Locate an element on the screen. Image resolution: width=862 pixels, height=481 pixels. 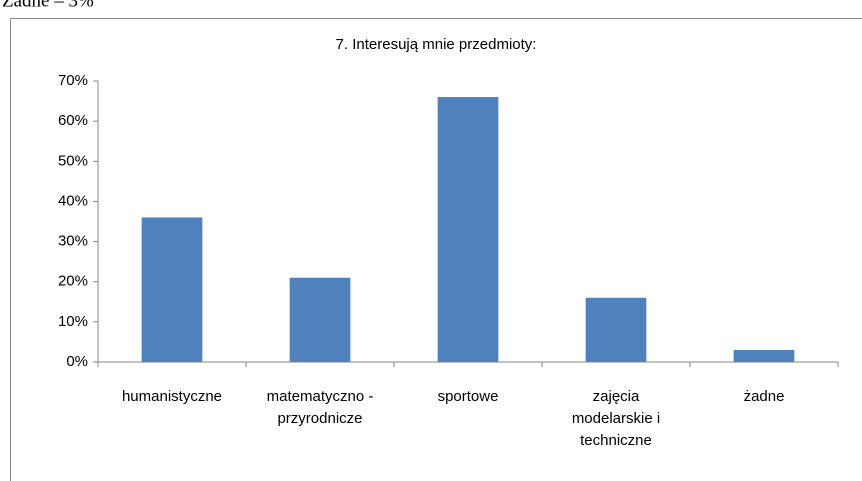
y-tick-label: 10% is located at coordinates (73, 321).